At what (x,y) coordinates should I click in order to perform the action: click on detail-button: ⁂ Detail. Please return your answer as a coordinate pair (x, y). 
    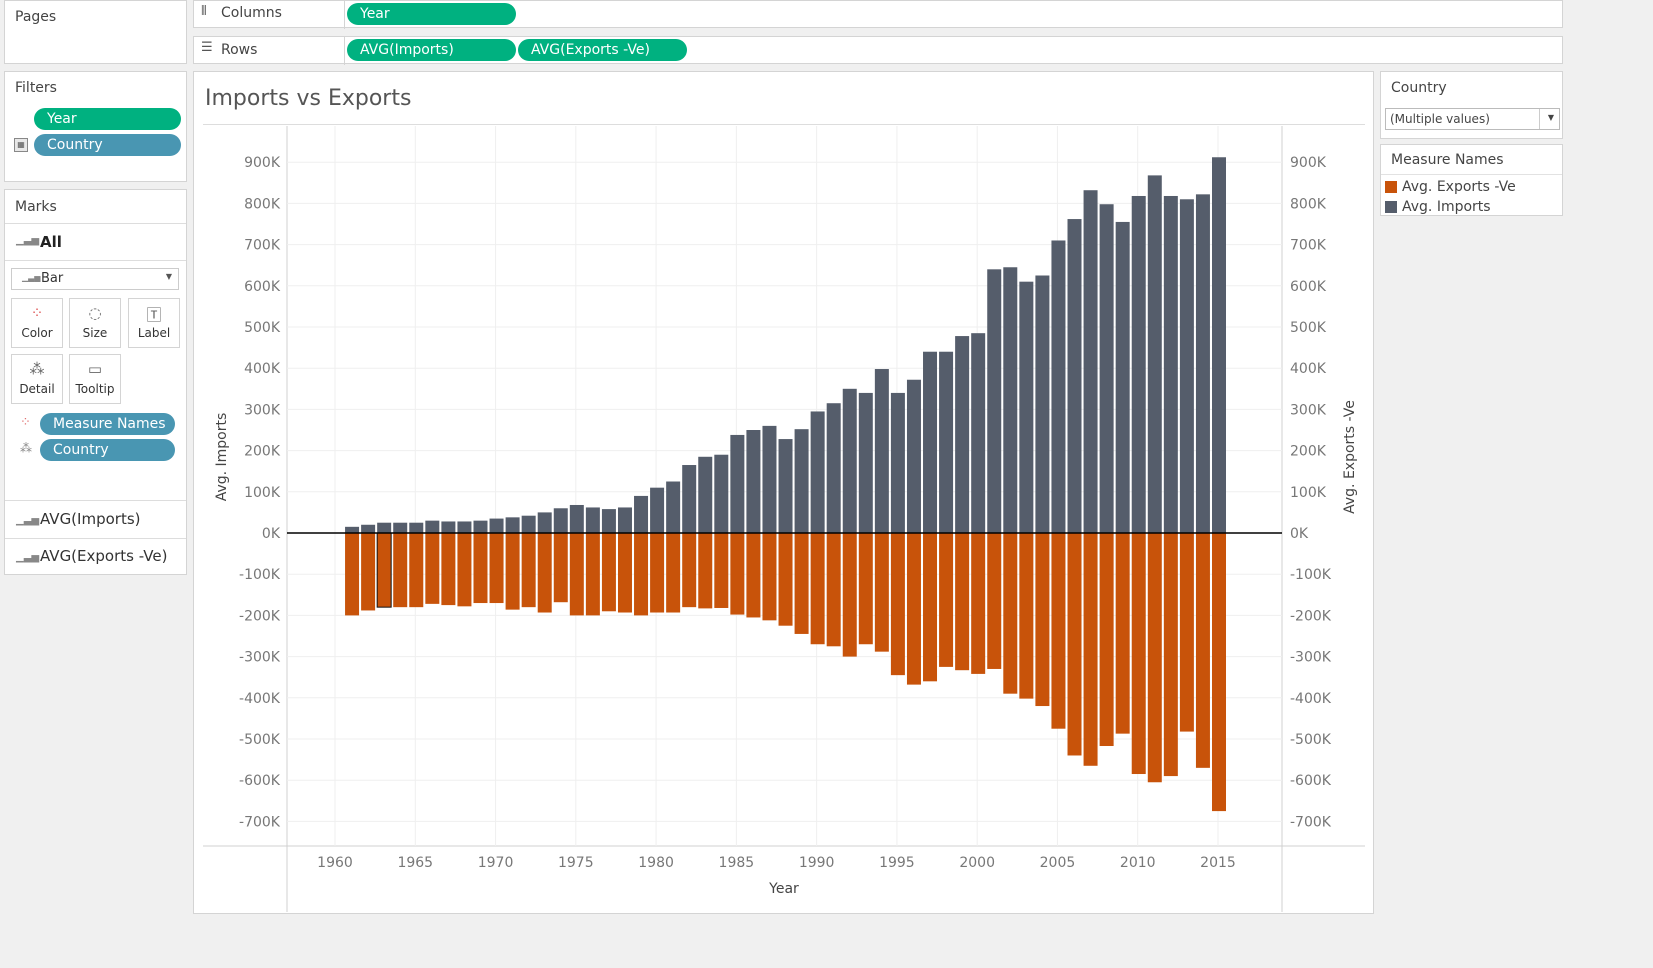
    Looking at the image, I should click on (37, 379).